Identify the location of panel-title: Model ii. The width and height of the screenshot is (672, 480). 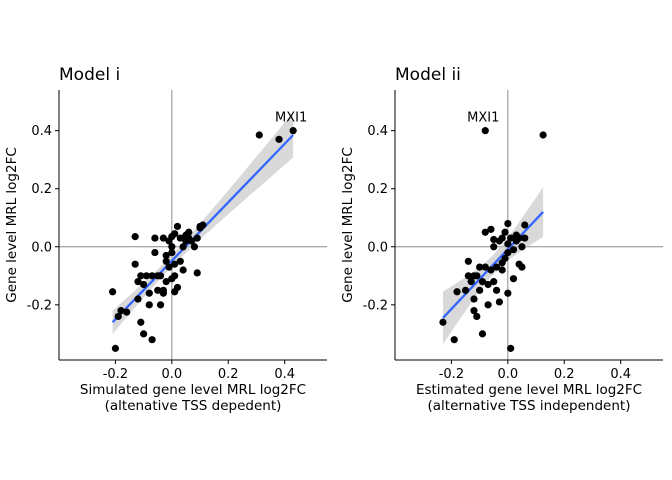
(428, 75).